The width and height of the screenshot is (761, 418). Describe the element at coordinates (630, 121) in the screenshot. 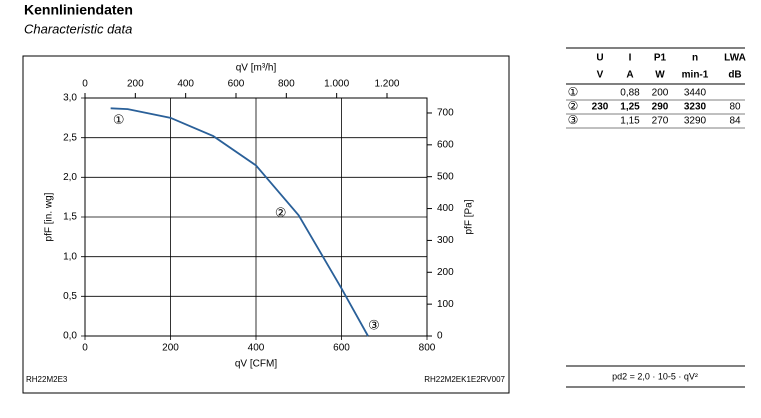

I see `table-cell: 1,15` at that location.